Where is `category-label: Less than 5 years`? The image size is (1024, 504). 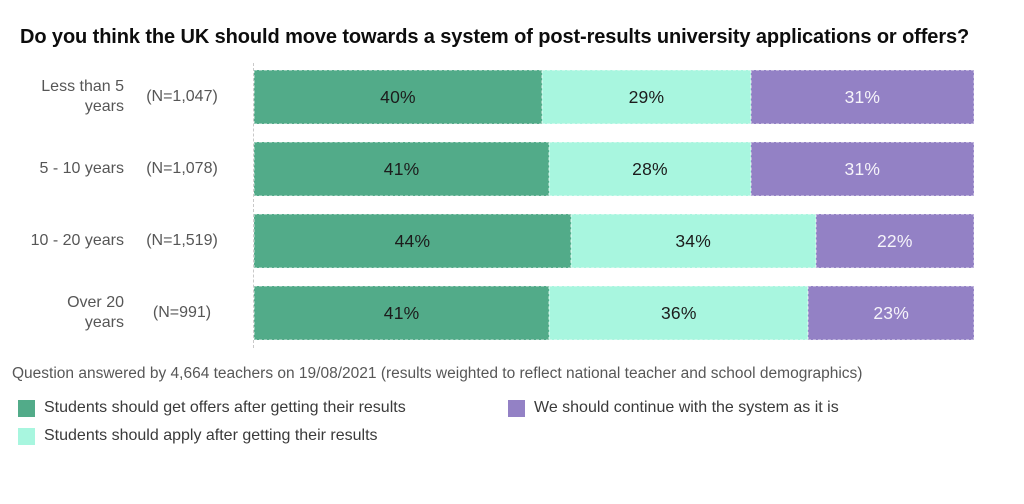 category-label: Less than 5 years is located at coordinates (82, 96).